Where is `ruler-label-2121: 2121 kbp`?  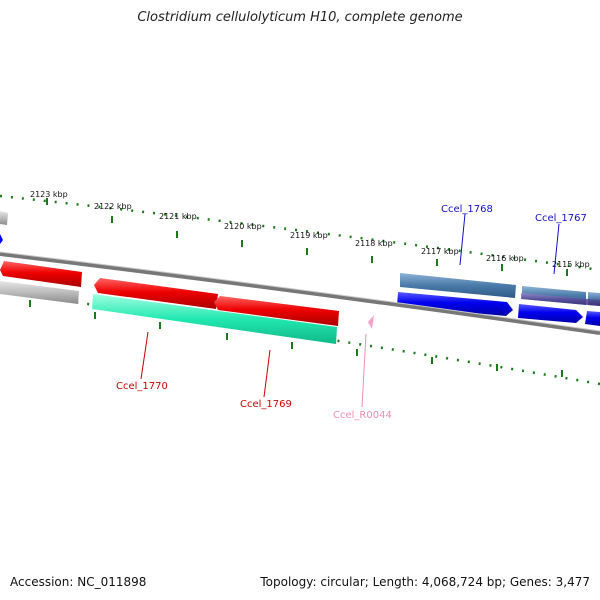
ruler-label-2121: 2121 kbp is located at coordinates (178, 216).